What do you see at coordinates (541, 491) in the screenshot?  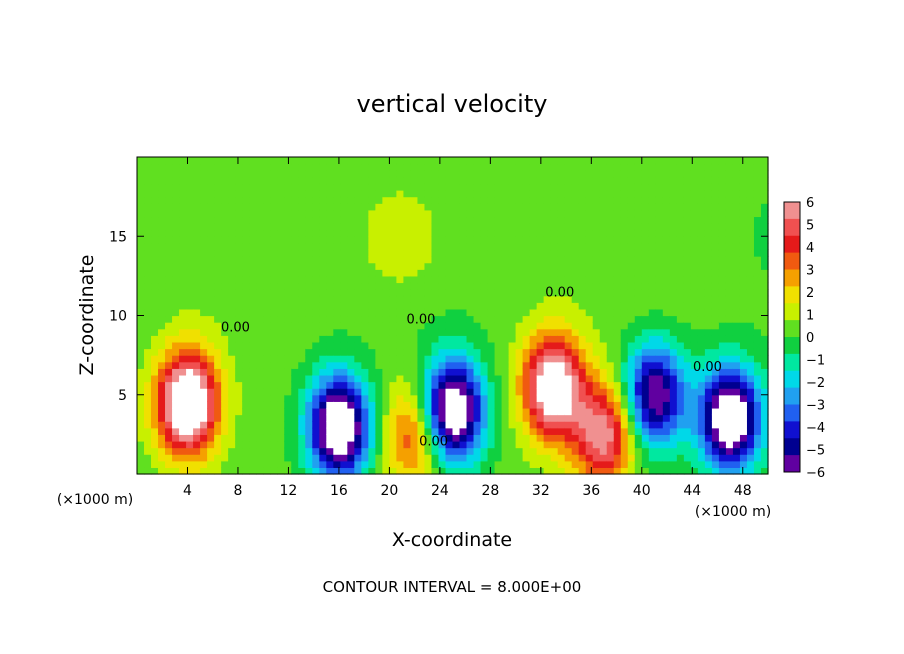 I see `x-tick-label: 32` at bounding box center [541, 491].